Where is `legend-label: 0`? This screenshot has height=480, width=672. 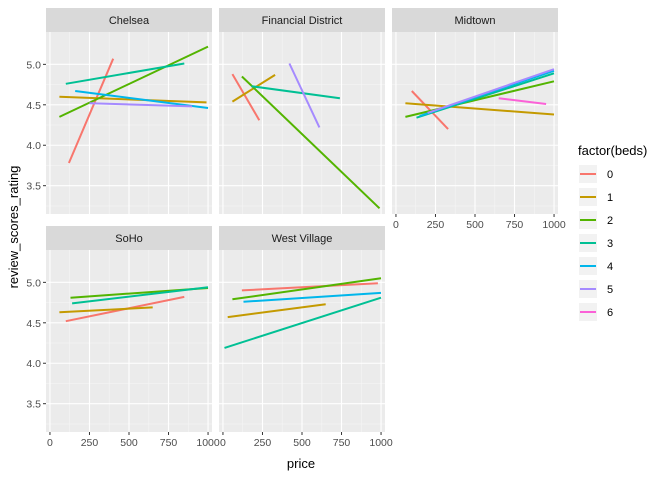 legend-label: 0 is located at coordinates (610, 175).